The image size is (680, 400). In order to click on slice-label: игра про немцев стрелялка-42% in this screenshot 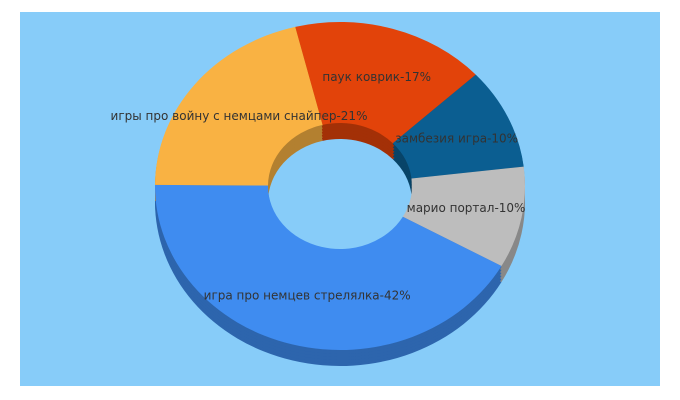, I will do `click(307, 295)`.